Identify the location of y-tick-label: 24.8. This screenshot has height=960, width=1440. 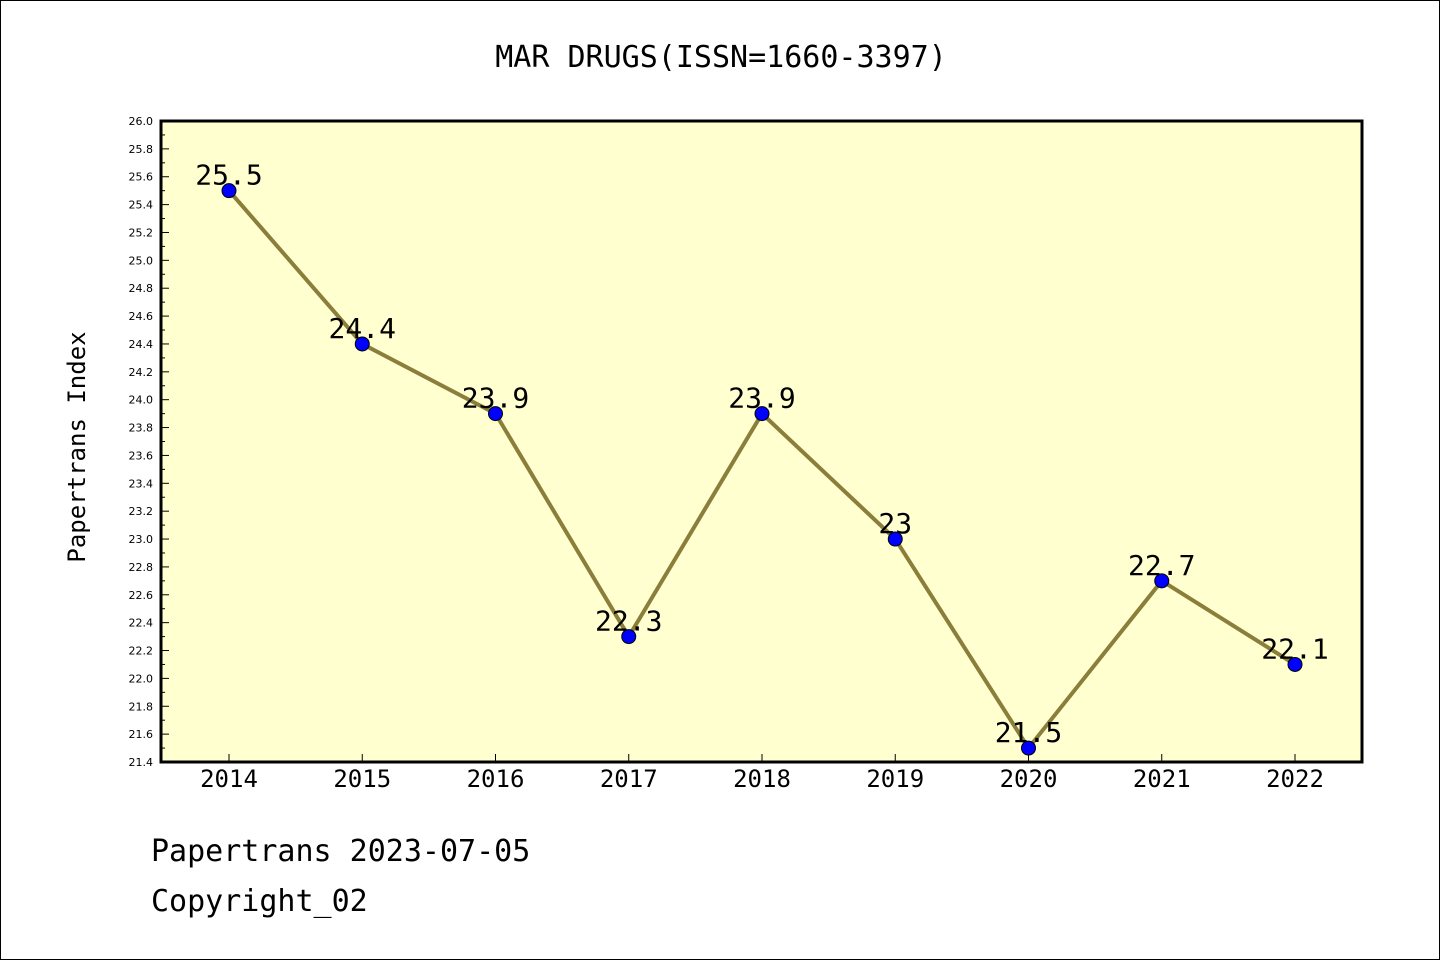
(141, 288).